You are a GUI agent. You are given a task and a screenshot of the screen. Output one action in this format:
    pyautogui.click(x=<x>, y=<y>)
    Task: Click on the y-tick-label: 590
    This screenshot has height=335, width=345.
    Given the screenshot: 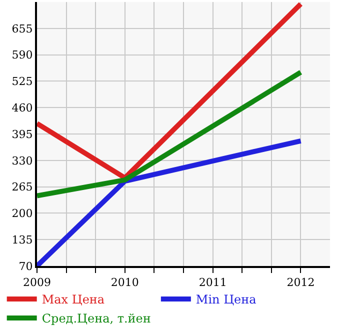 What is the action you would take?
    pyautogui.click(x=22, y=55)
    